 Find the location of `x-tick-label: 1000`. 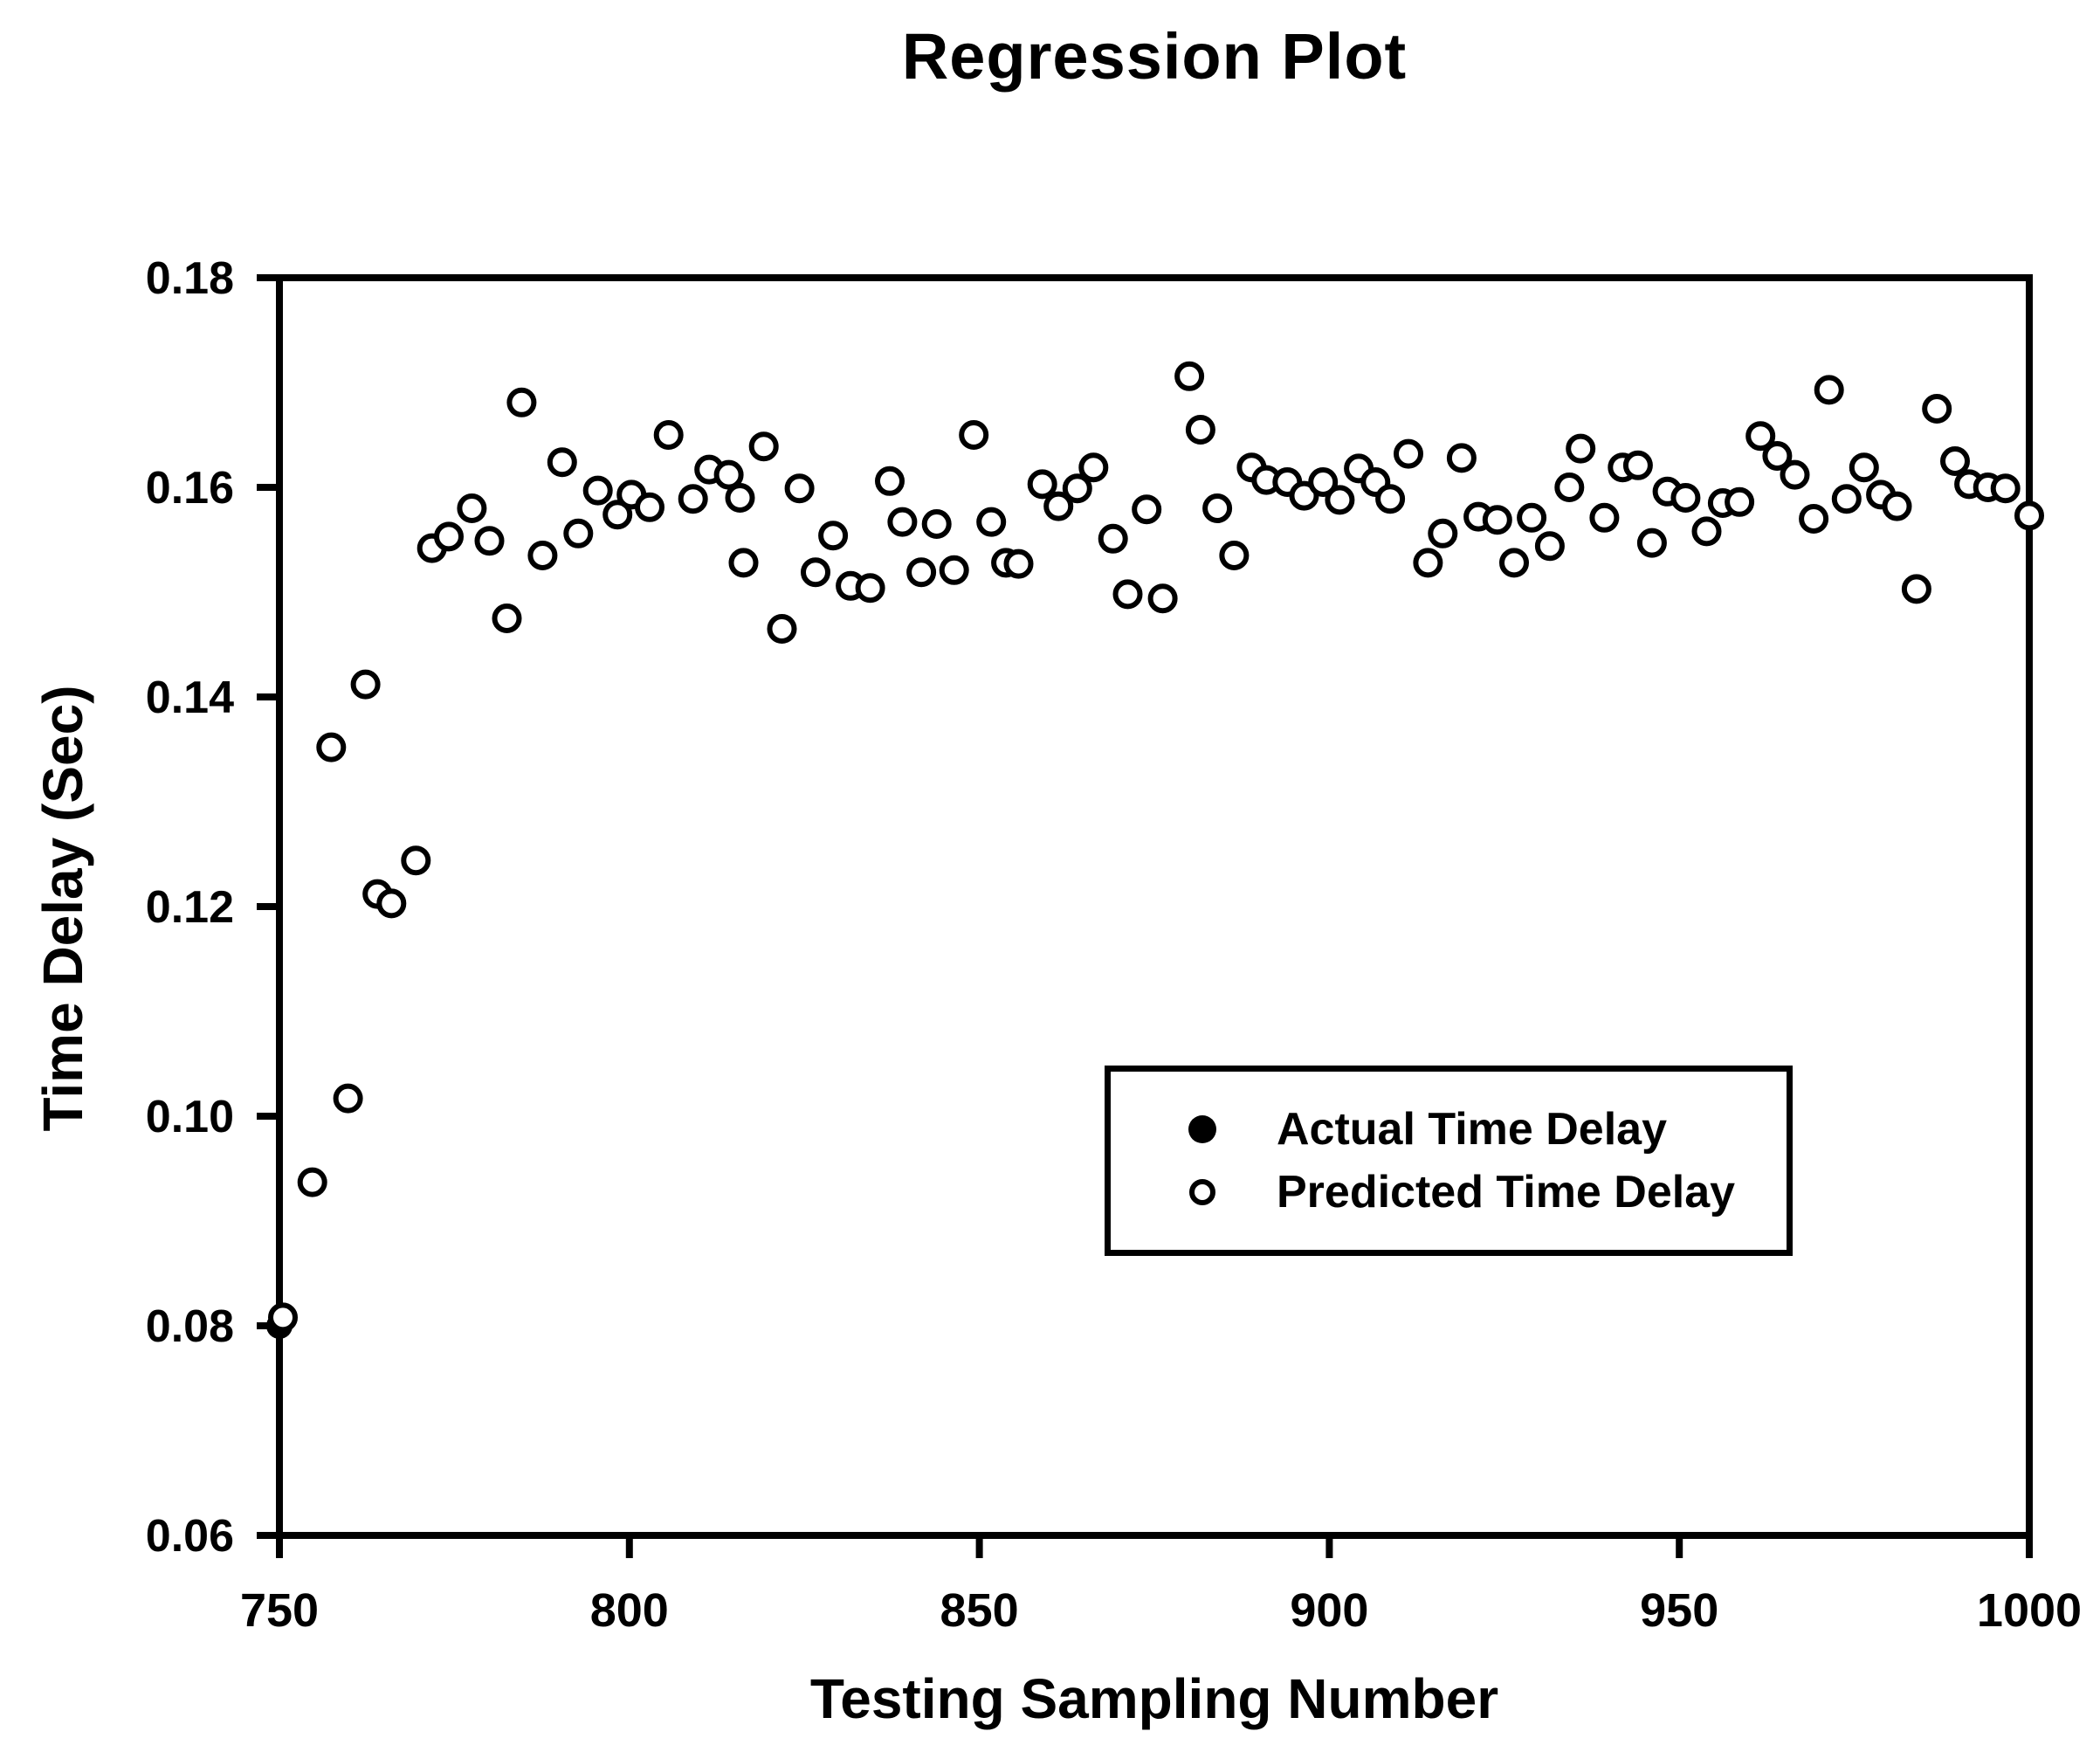

x-tick-label: 1000 is located at coordinates (2029, 1610).